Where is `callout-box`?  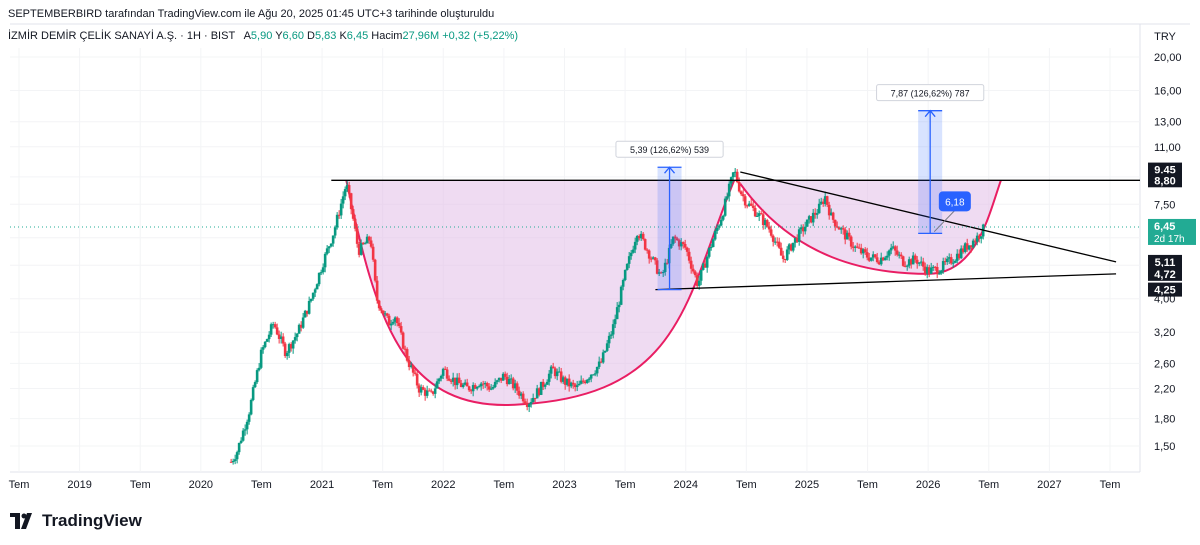 callout-box is located at coordinates (954, 201).